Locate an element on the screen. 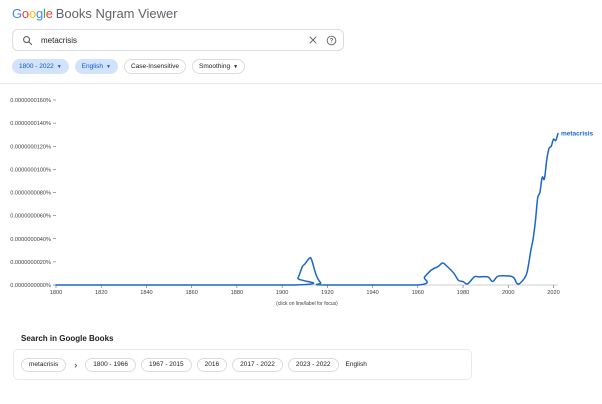 Image resolution: width=602 pixels, height=404 pixels. case-insensitive-toggle: Case-Insensitive is located at coordinates (154, 66).